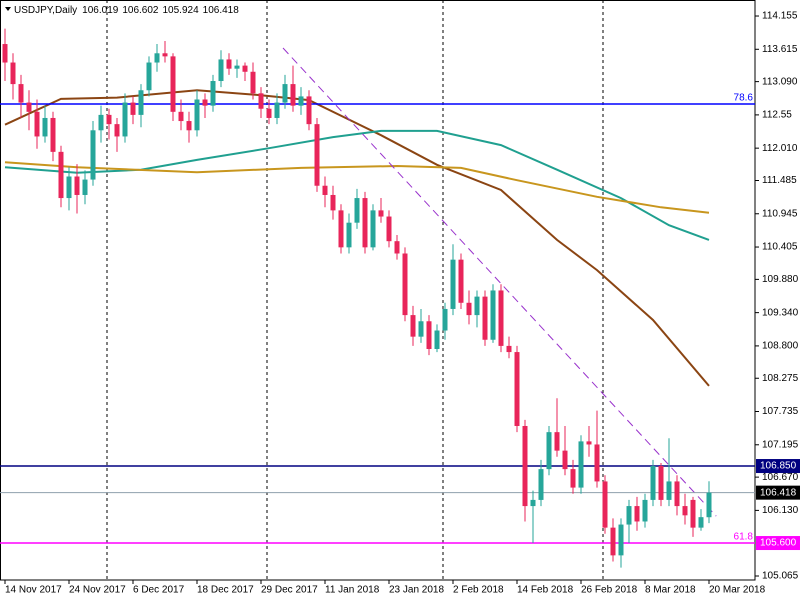 The height and width of the screenshot is (605, 800). I want to click on y-tick-label: 114.155, so click(780, 16).